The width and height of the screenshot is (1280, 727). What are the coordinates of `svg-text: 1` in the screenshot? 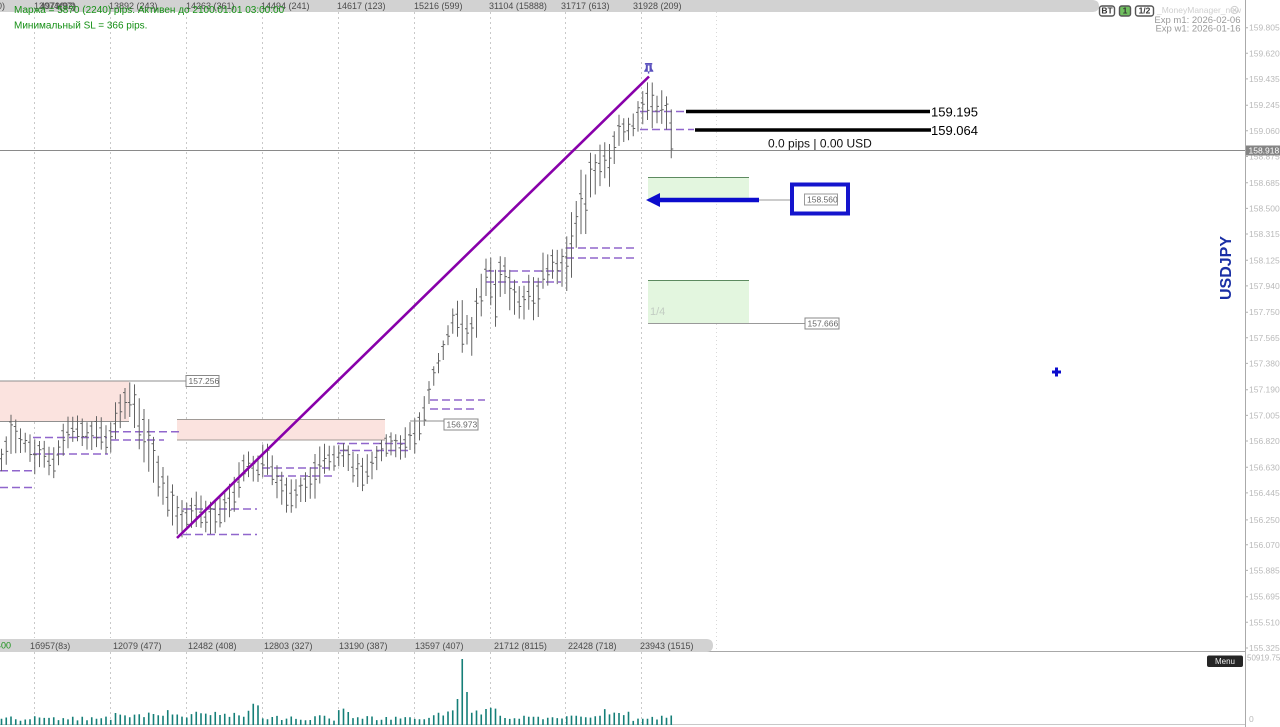 It's located at (1125, 11).